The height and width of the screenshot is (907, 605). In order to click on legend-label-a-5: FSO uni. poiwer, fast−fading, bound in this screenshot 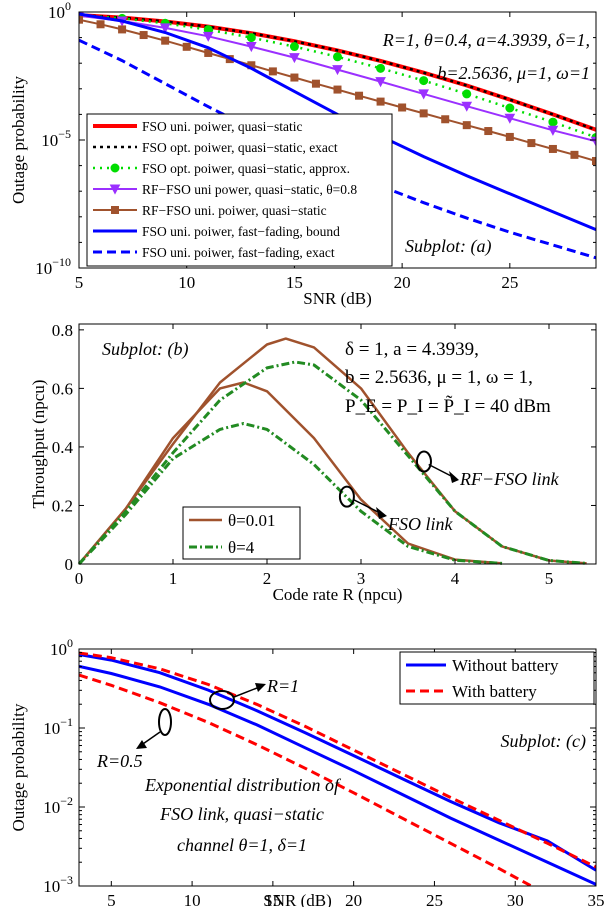, I will do `click(241, 231)`.